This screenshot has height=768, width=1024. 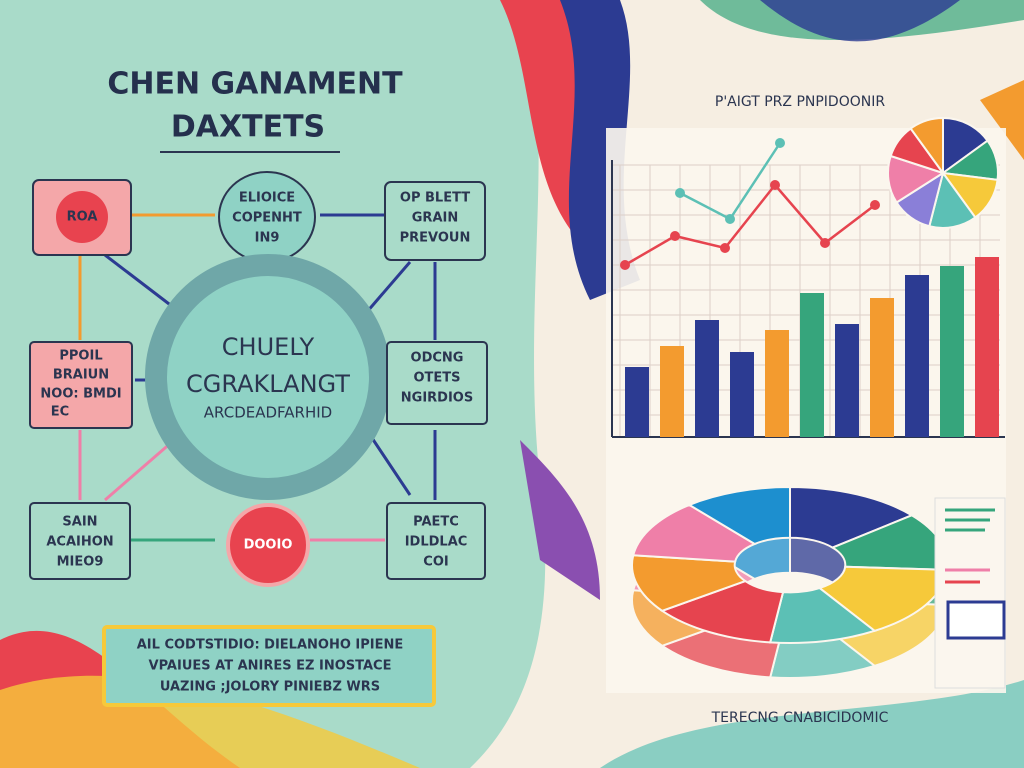 I want to click on node-label: ODCNG, so click(x=437, y=358).